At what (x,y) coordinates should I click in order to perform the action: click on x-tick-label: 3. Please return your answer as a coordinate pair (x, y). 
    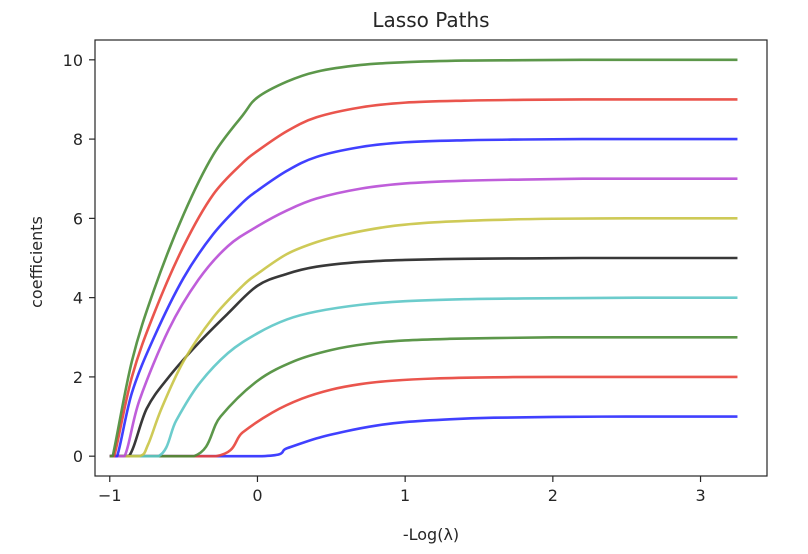
    Looking at the image, I should click on (700, 495).